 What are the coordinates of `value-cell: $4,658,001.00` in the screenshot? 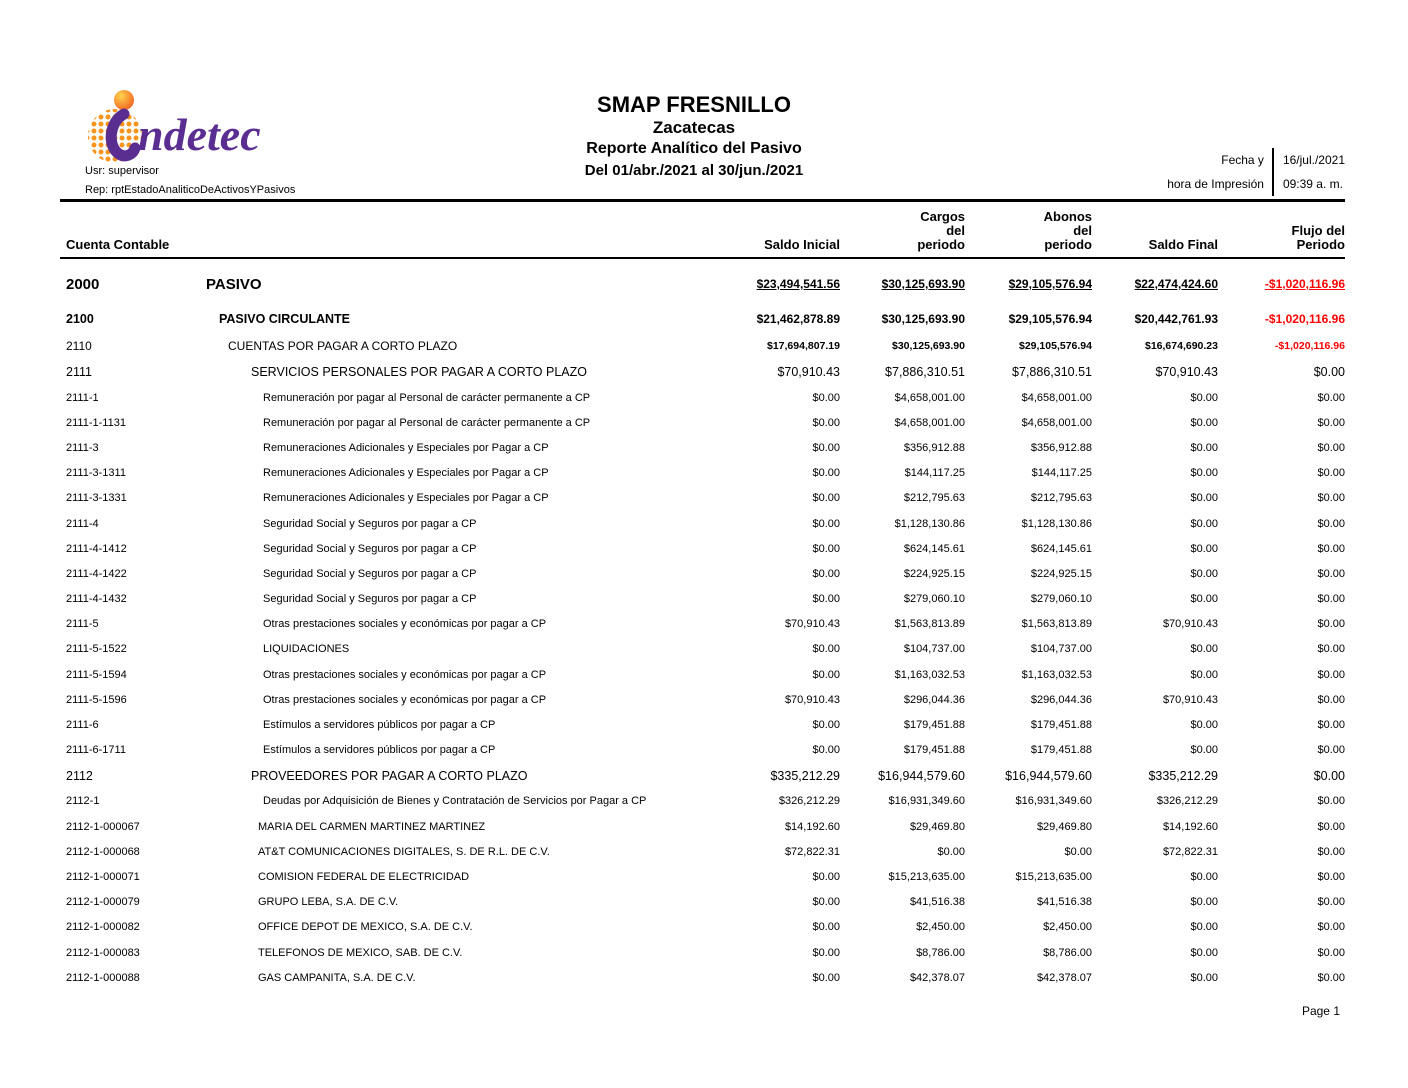 It's located at (929, 397).